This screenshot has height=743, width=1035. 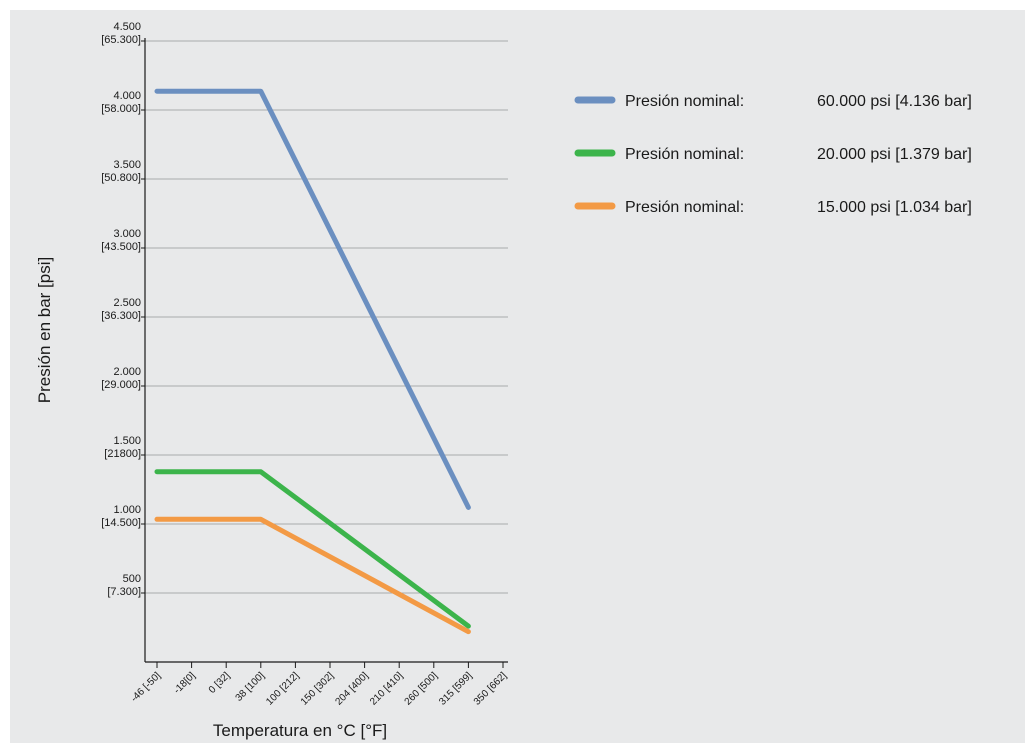 What do you see at coordinates (300, 730) in the screenshot?
I see `x-axis-title: Temperatura en °C [°F]` at bounding box center [300, 730].